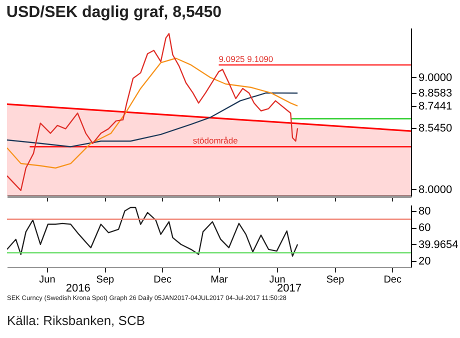 The height and width of the screenshot is (338, 460). I want to click on chart-title: USD/SEK daglig graf, 8,5450, so click(114, 12).